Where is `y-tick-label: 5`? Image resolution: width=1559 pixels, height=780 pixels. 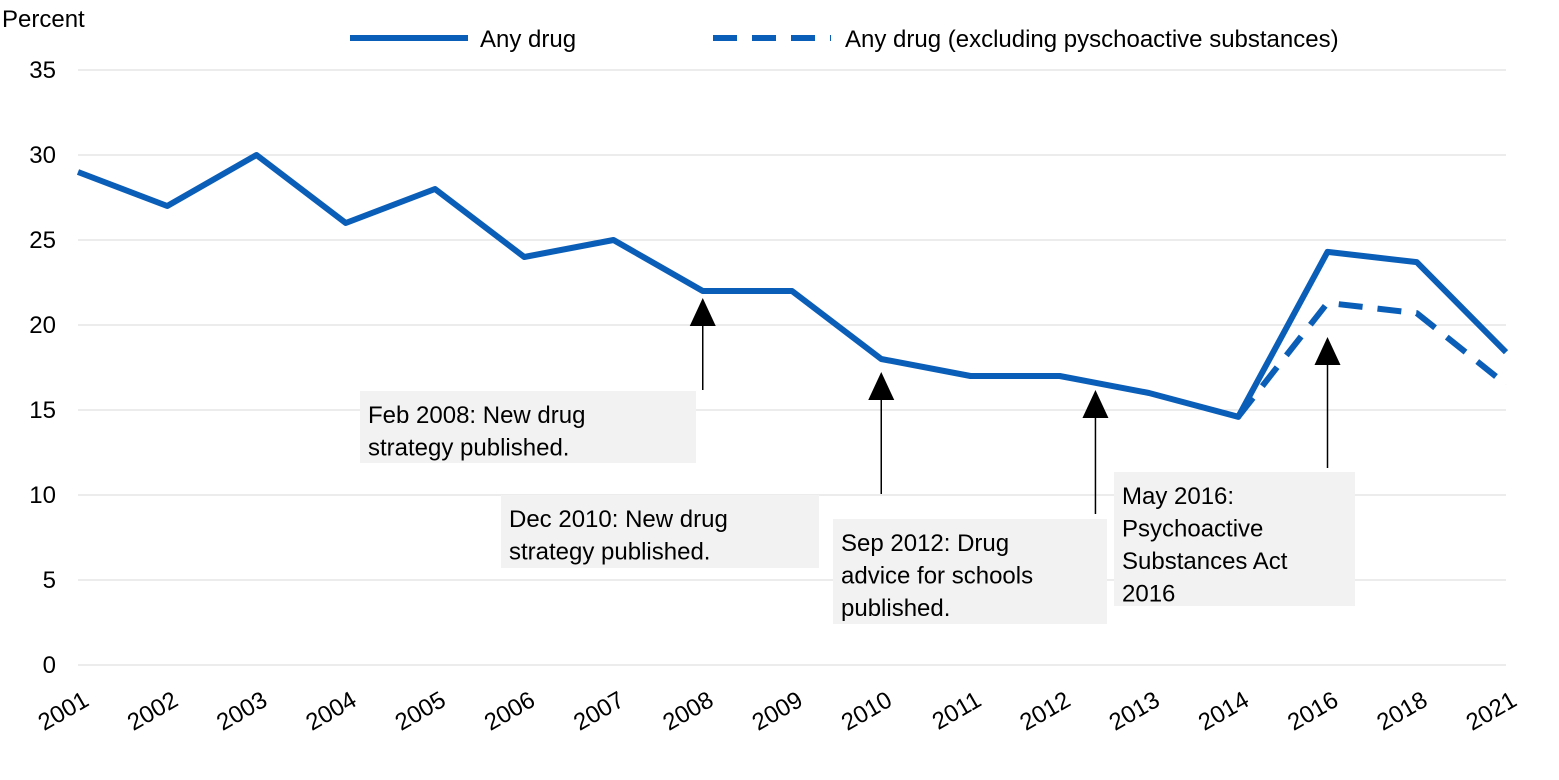 y-tick-label: 5 is located at coordinates (49, 580).